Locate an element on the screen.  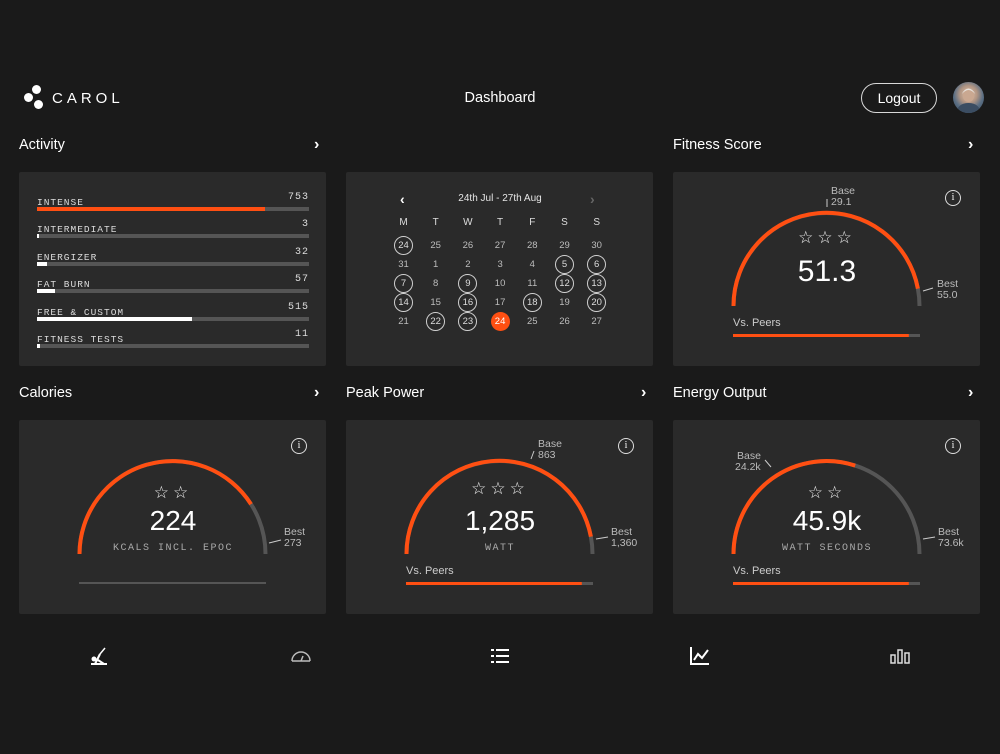
avatar is located at coordinates (968, 97).